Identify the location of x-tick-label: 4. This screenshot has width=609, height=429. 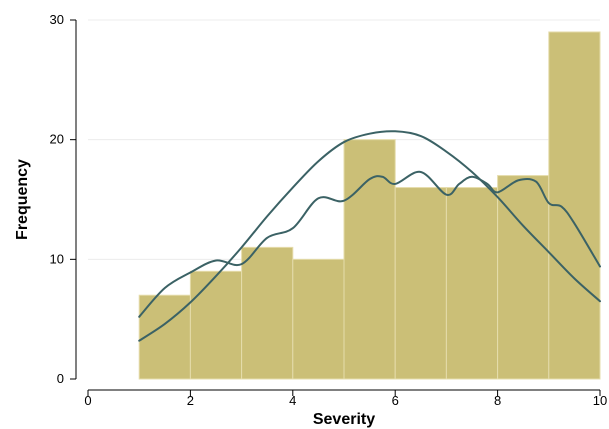
(292, 400).